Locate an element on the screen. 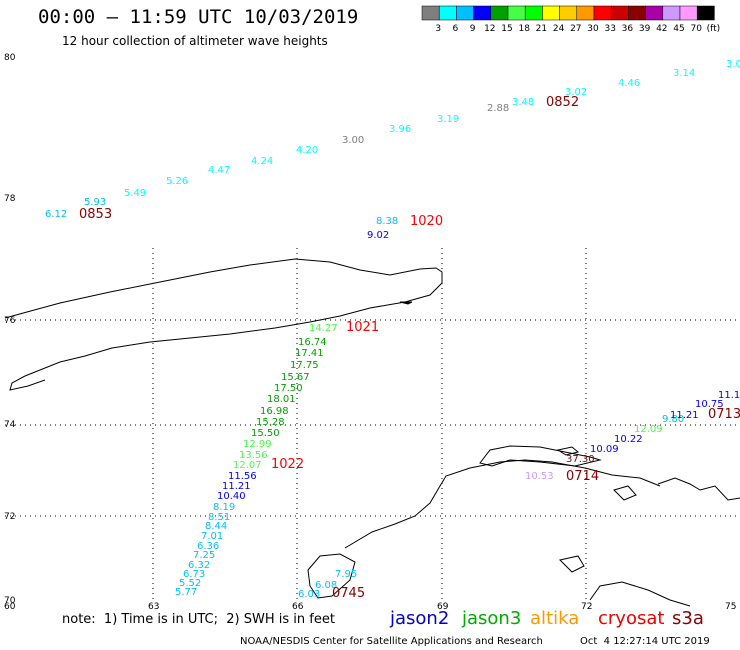 This screenshot has height=650, width=740. mission-label-s3a: s3a is located at coordinates (688, 618).